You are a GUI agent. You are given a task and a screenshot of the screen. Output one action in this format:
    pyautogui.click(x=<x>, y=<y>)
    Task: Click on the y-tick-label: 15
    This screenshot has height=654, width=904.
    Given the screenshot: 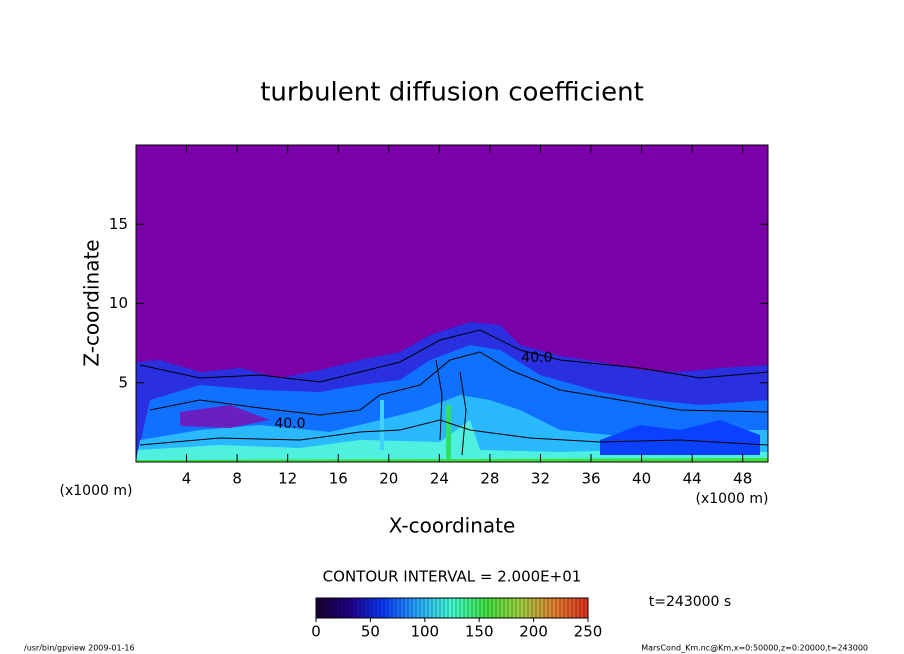 What is the action you would take?
    pyautogui.click(x=118, y=224)
    